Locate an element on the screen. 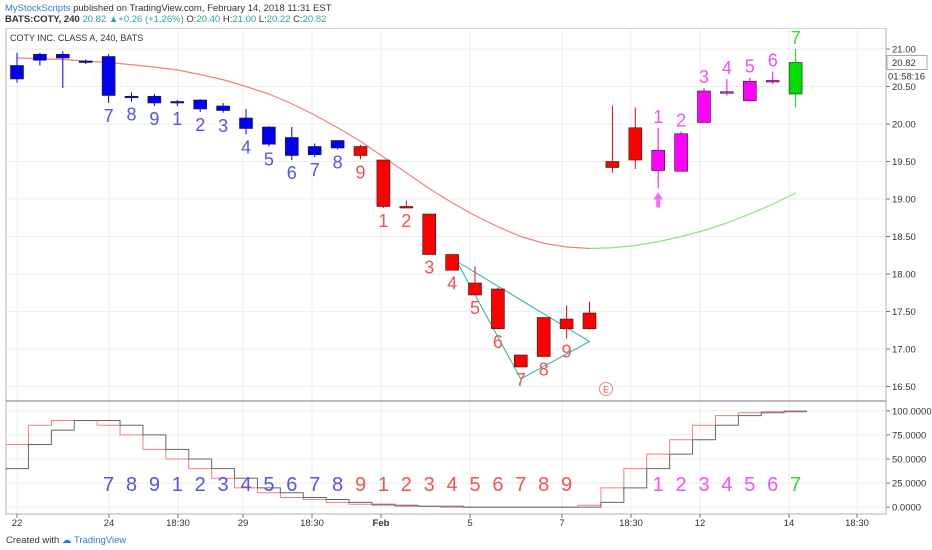 This screenshot has height=550, width=932. time-tick-label: 22 is located at coordinates (17, 523).